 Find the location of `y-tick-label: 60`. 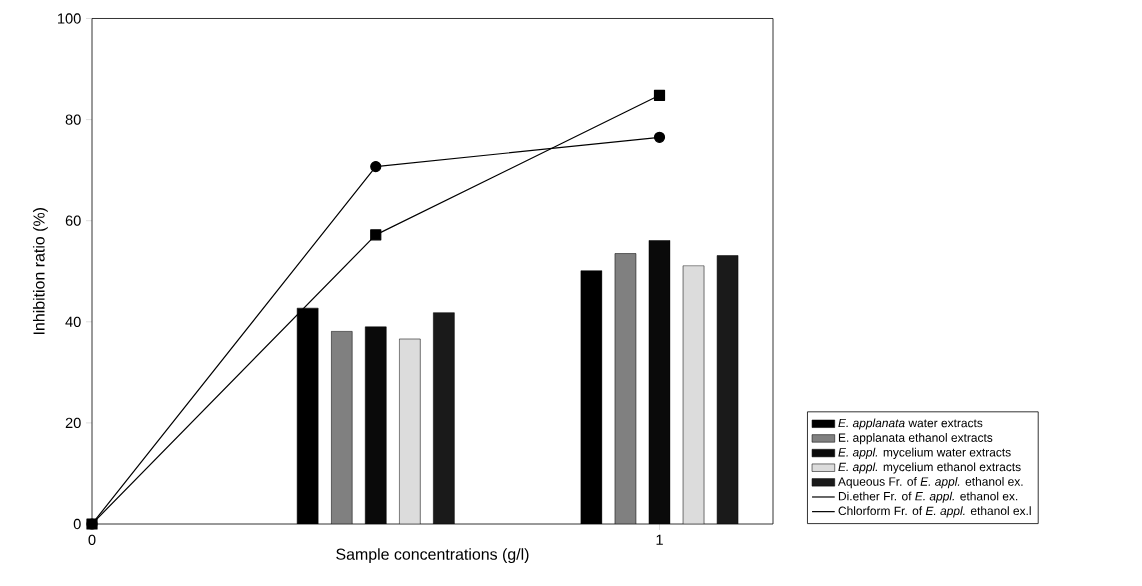

y-tick-label: 60 is located at coordinates (73, 220).